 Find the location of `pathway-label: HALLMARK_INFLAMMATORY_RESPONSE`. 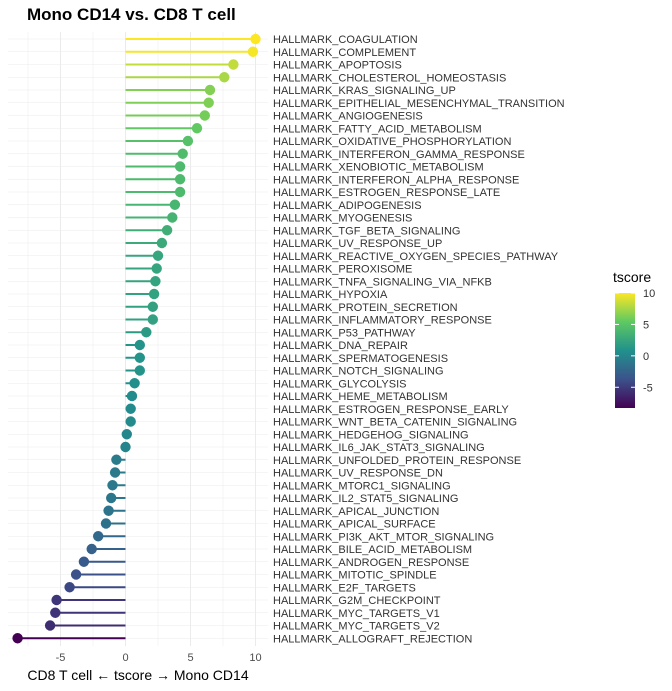

pathway-label: HALLMARK_INFLAMMATORY_RESPONSE is located at coordinates (382, 321).